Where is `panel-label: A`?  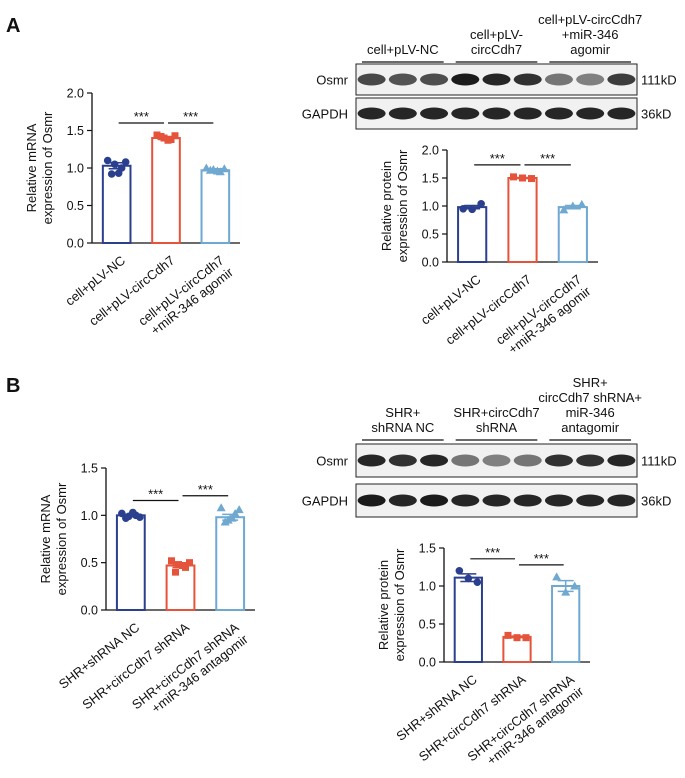 panel-label: A is located at coordinates (13, 26).